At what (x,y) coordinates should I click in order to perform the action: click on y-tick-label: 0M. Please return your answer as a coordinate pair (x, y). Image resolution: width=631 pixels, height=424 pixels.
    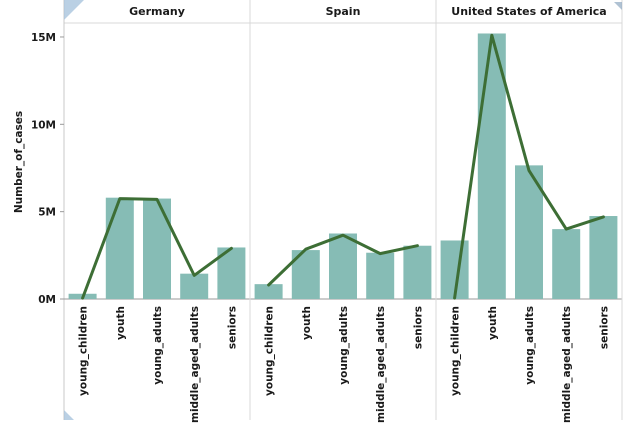
    Looking at the image, I should click on (47, 300).